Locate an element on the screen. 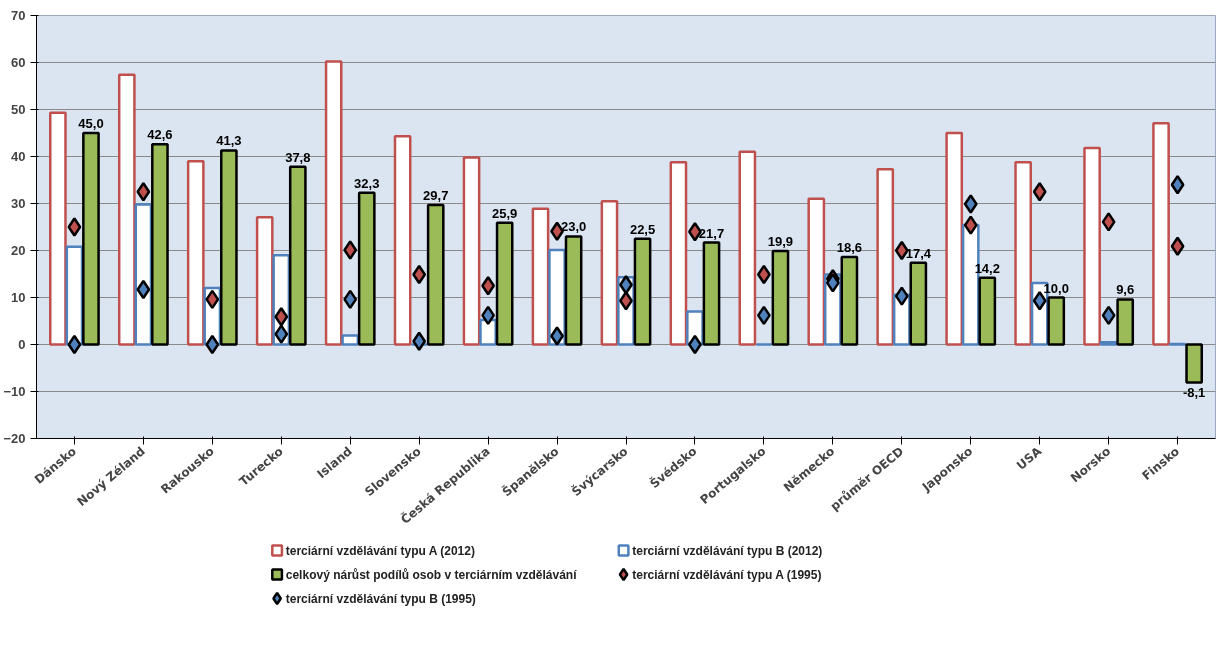 Image resolution: width=1231 pixels, height=657 pixels. data-label: 29,7 is located at coordinates (436, 195).